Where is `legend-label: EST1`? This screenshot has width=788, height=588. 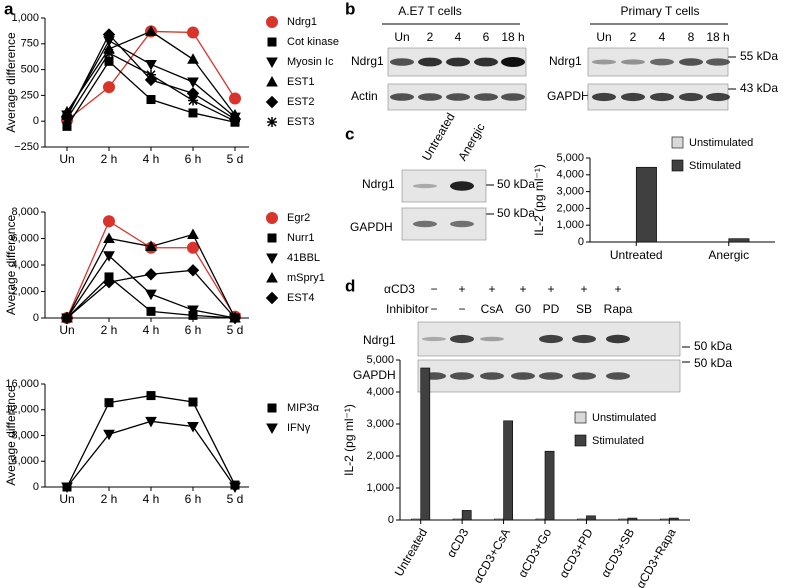
legend-label: EST1 is located at coordinates (301, 82).